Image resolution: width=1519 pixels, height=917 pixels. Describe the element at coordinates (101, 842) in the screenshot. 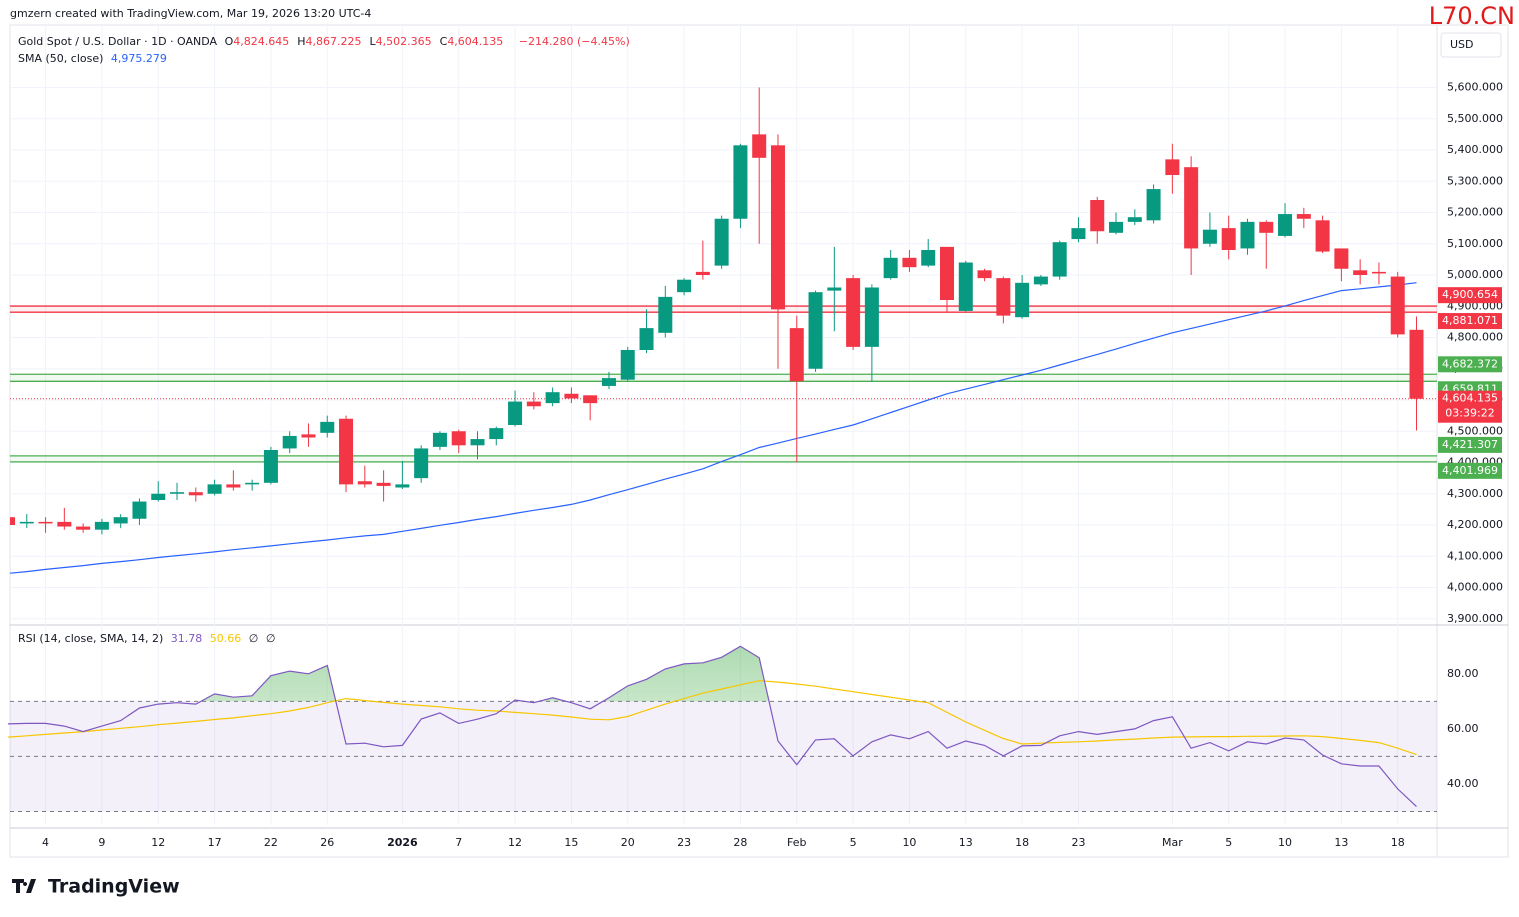

I see `x-tick-label: 9` at that location.